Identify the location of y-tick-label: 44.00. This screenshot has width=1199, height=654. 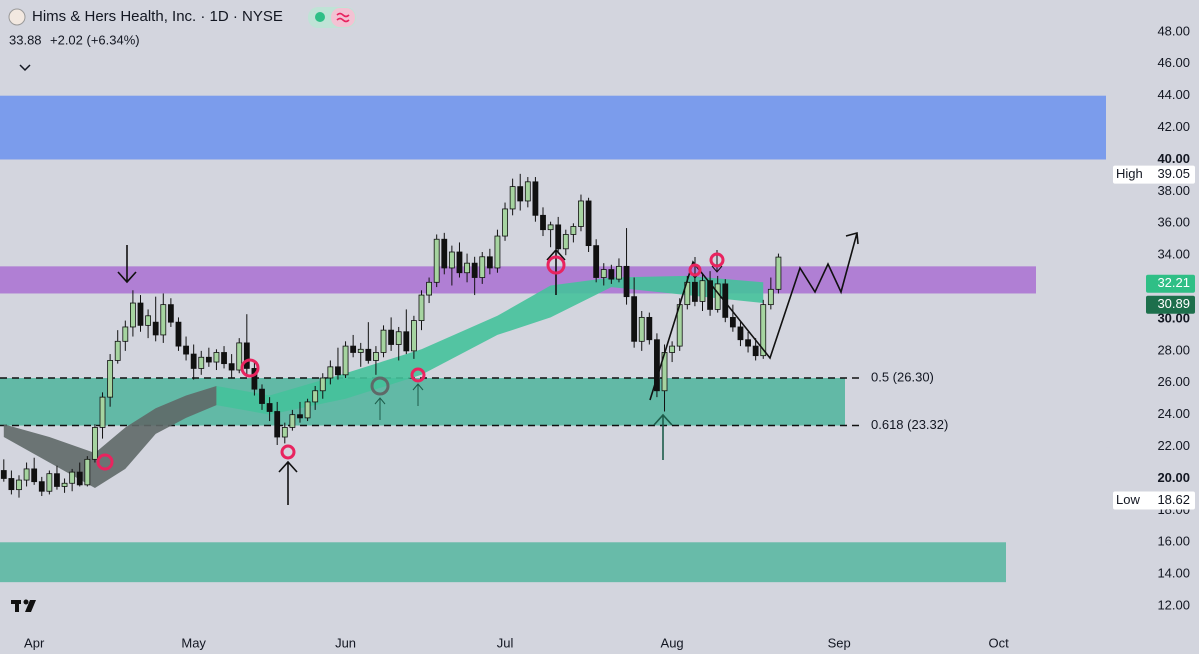
(1173, 94).